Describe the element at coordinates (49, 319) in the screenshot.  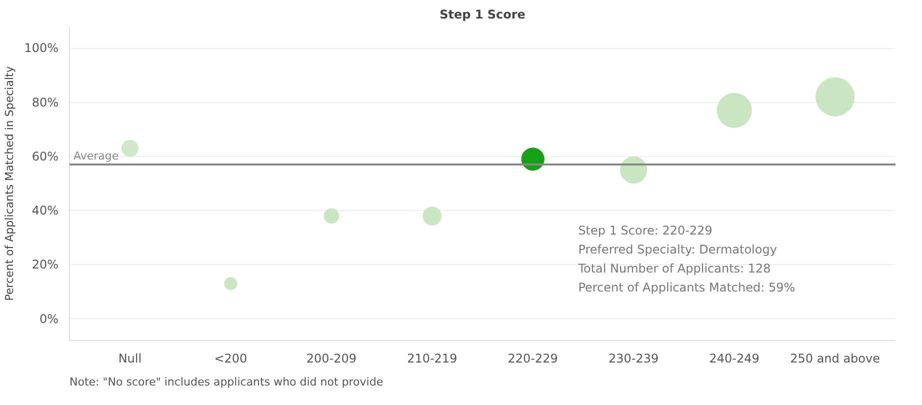
I see `y-tick-label: 0%` at that location.